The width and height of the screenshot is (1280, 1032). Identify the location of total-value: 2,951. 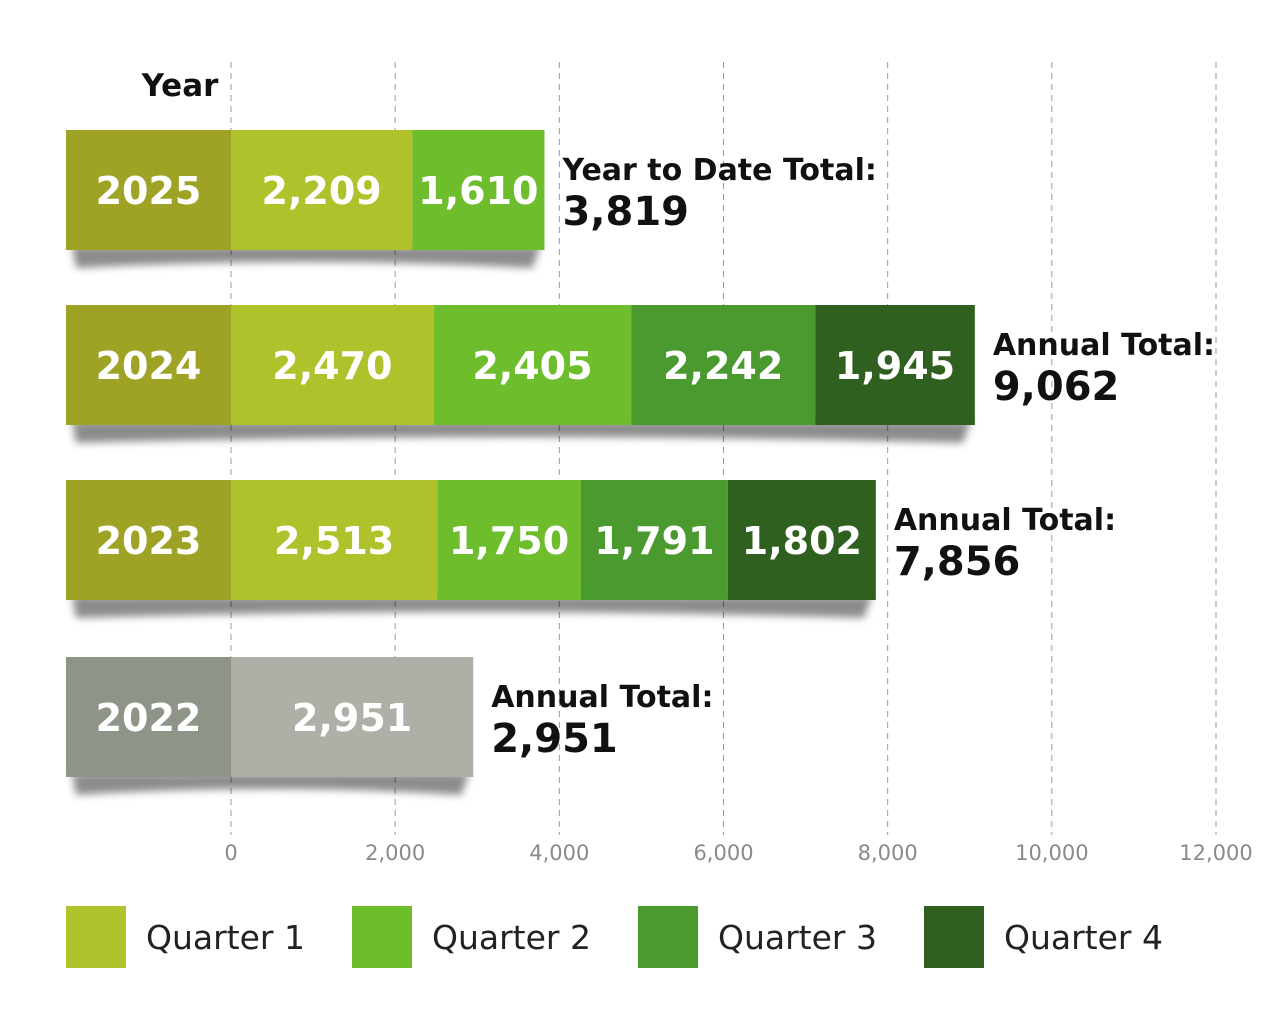
(554, 739).